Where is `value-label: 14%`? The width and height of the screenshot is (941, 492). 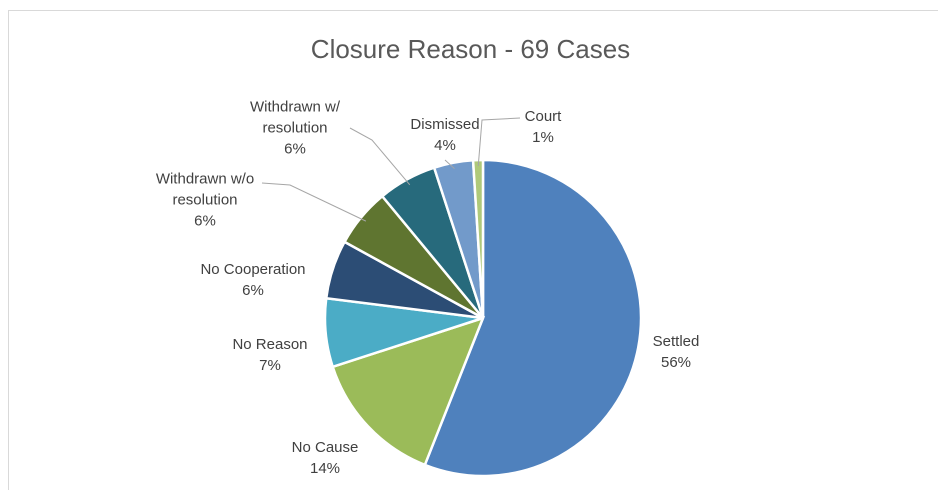
value-label: 14% is located at coordinates (325, 468).